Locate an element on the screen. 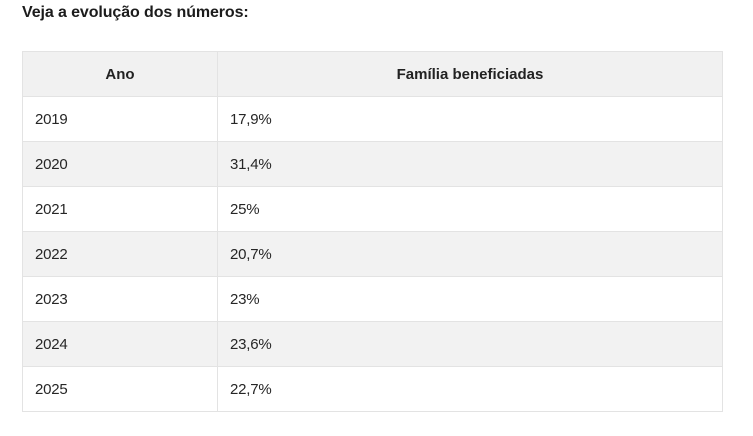 Image resolution: width=753 pixels, height=436 pixels. section-heading: Veja a evolução dos números: is located at coordinates (135, 12).